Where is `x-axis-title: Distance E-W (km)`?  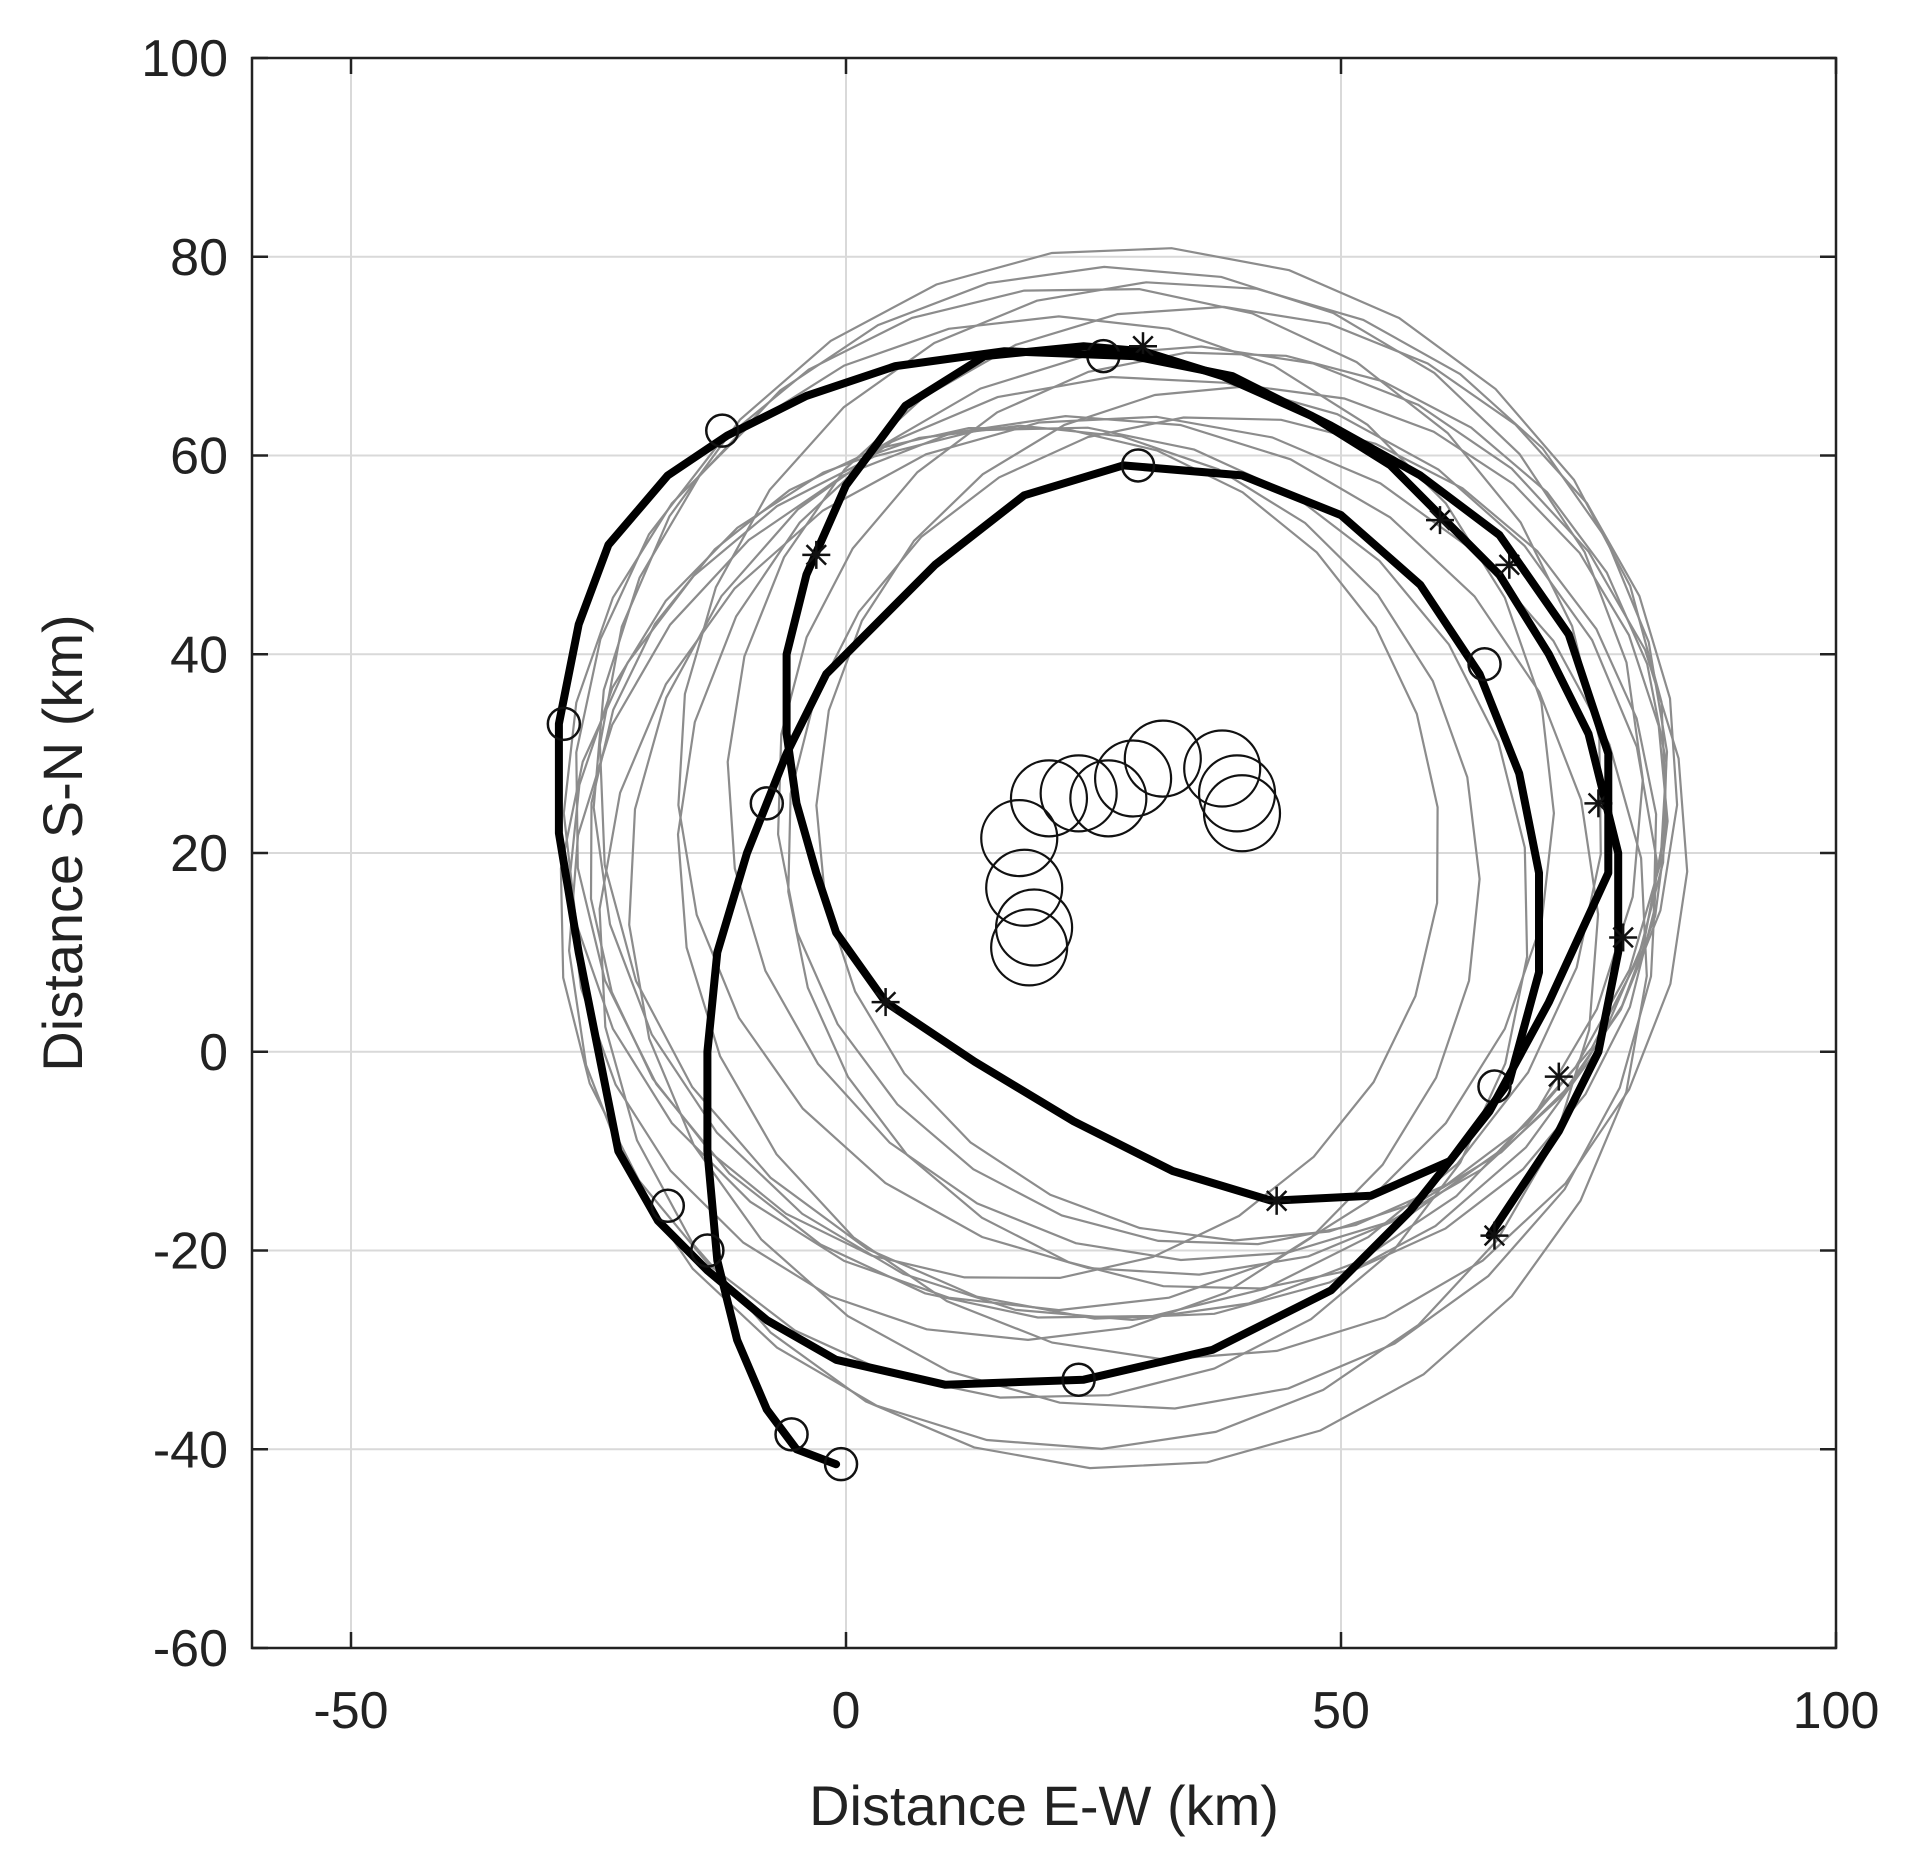 x-axis-title: Distance E-W (km) is located at coordinates (1044, 1805).